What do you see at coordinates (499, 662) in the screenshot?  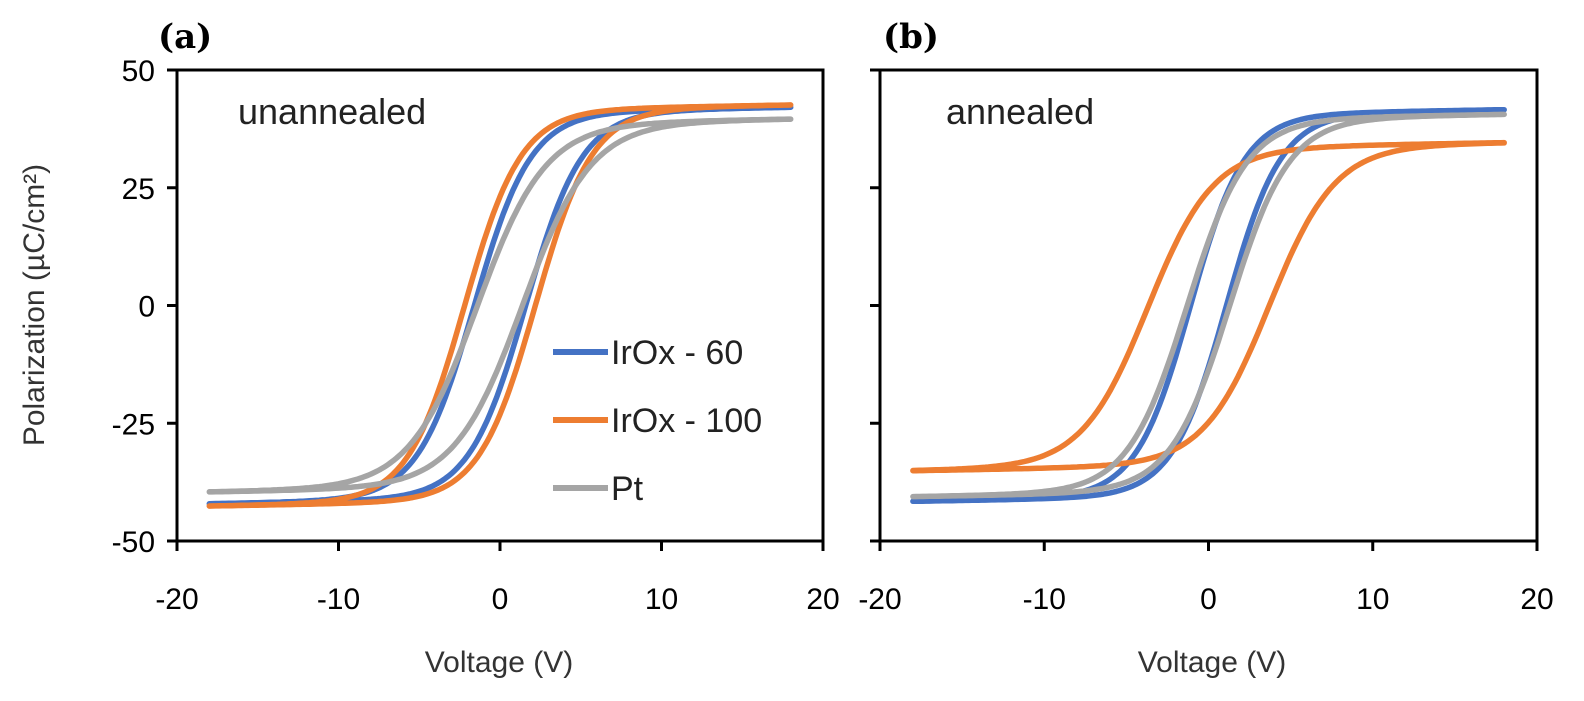 I see `panel-a-x-axis-title: Voltage (V)` at bounding box center [499, 662].